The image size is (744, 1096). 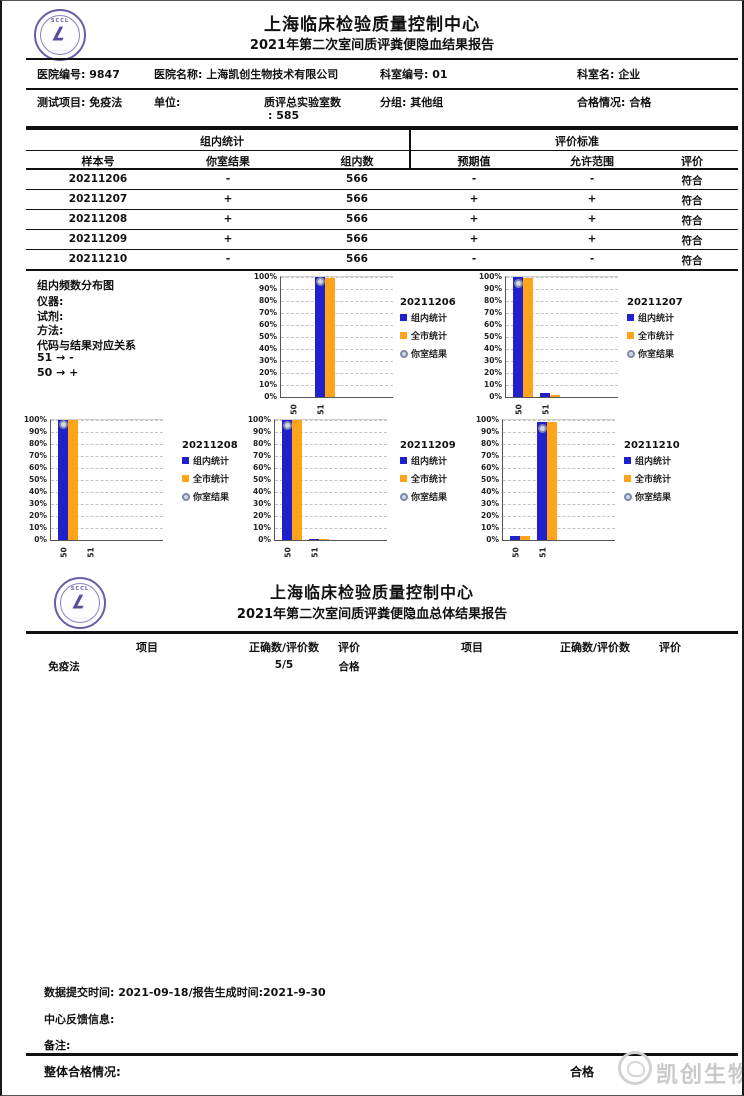 What do you see at coordinates (324, 539) in the screenshot?
I see `bar-全市统计` at bounding box center [324, 539].